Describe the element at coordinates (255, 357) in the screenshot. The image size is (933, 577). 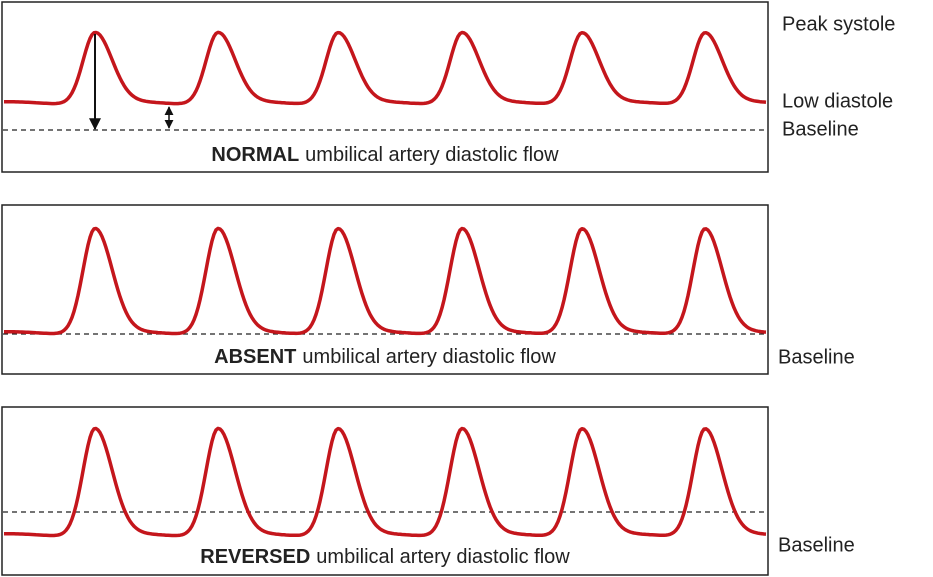
I see `caption-bold: ABSENT` at that location.